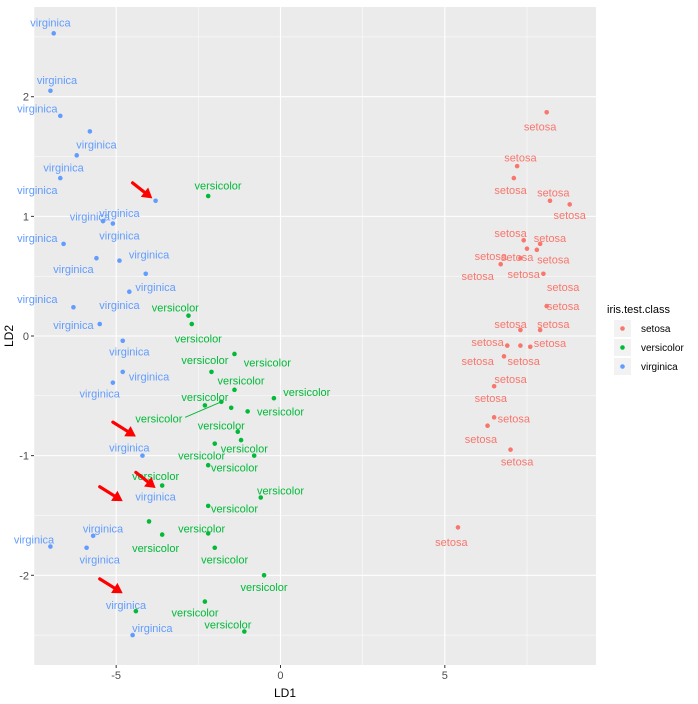 The width and height of the screenshot is (698, 704). I want to click on legend-key-setosa, so click(622, 328).